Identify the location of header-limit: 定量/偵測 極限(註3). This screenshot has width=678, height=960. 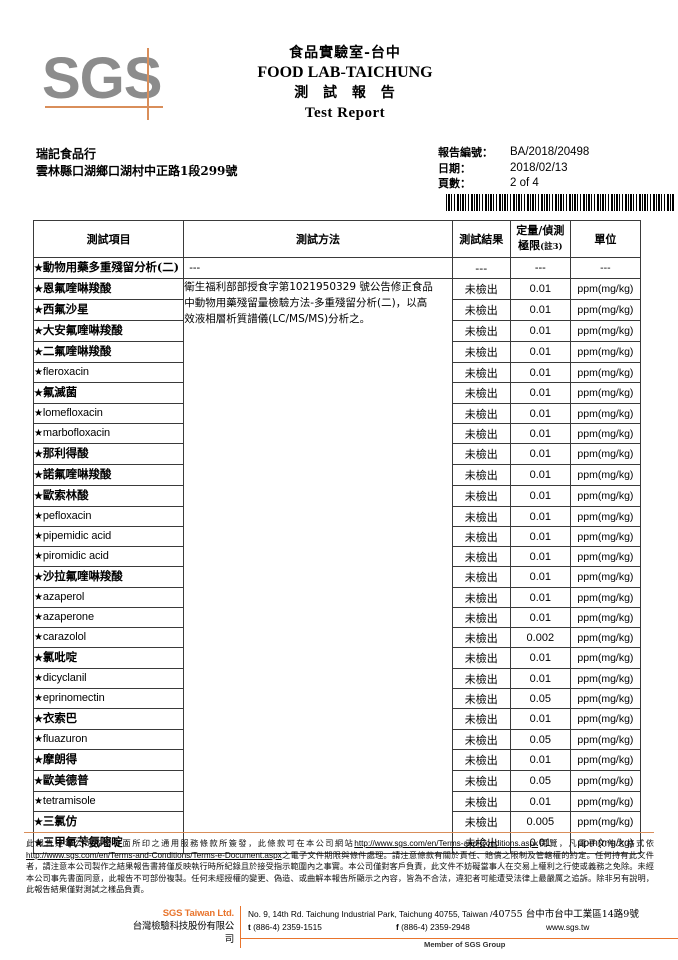
(540, 239).